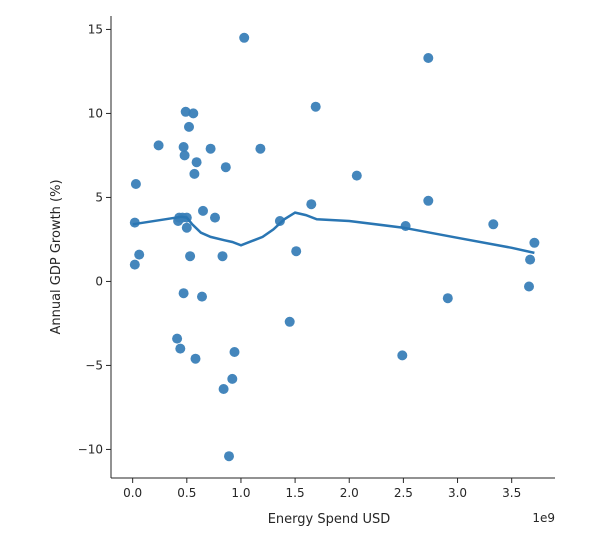 Image resolution: width=601 pixels, height=548 pixels. Describe the element at coordinates (56, 256) in the screenshot. I see `y-axis-label: Annual GDP Growth (%)` at that location.